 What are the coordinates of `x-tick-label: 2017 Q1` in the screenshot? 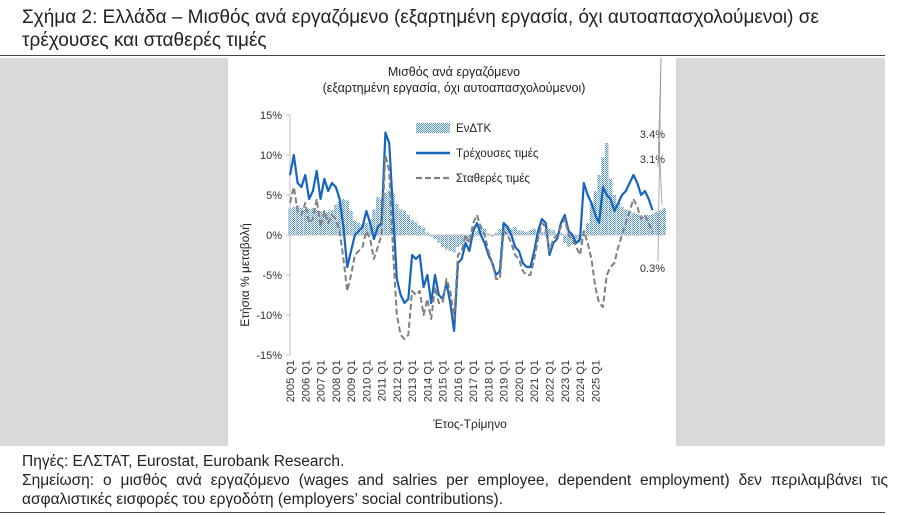 It's located at (474, 381).